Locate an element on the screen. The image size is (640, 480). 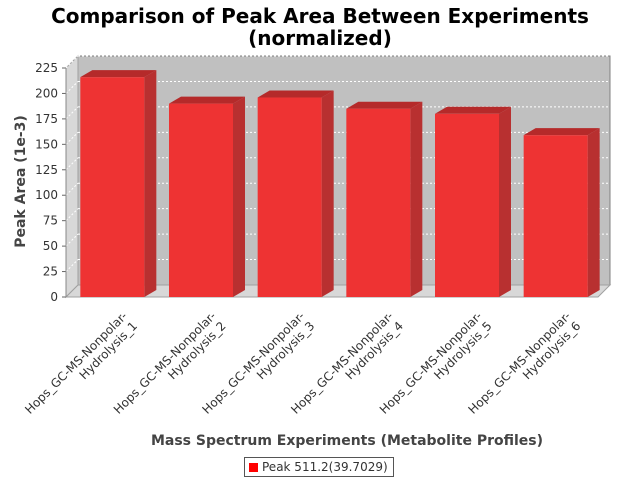
y-axis-label: Peak Area (1e-3) is located at coordinates (21, 181).